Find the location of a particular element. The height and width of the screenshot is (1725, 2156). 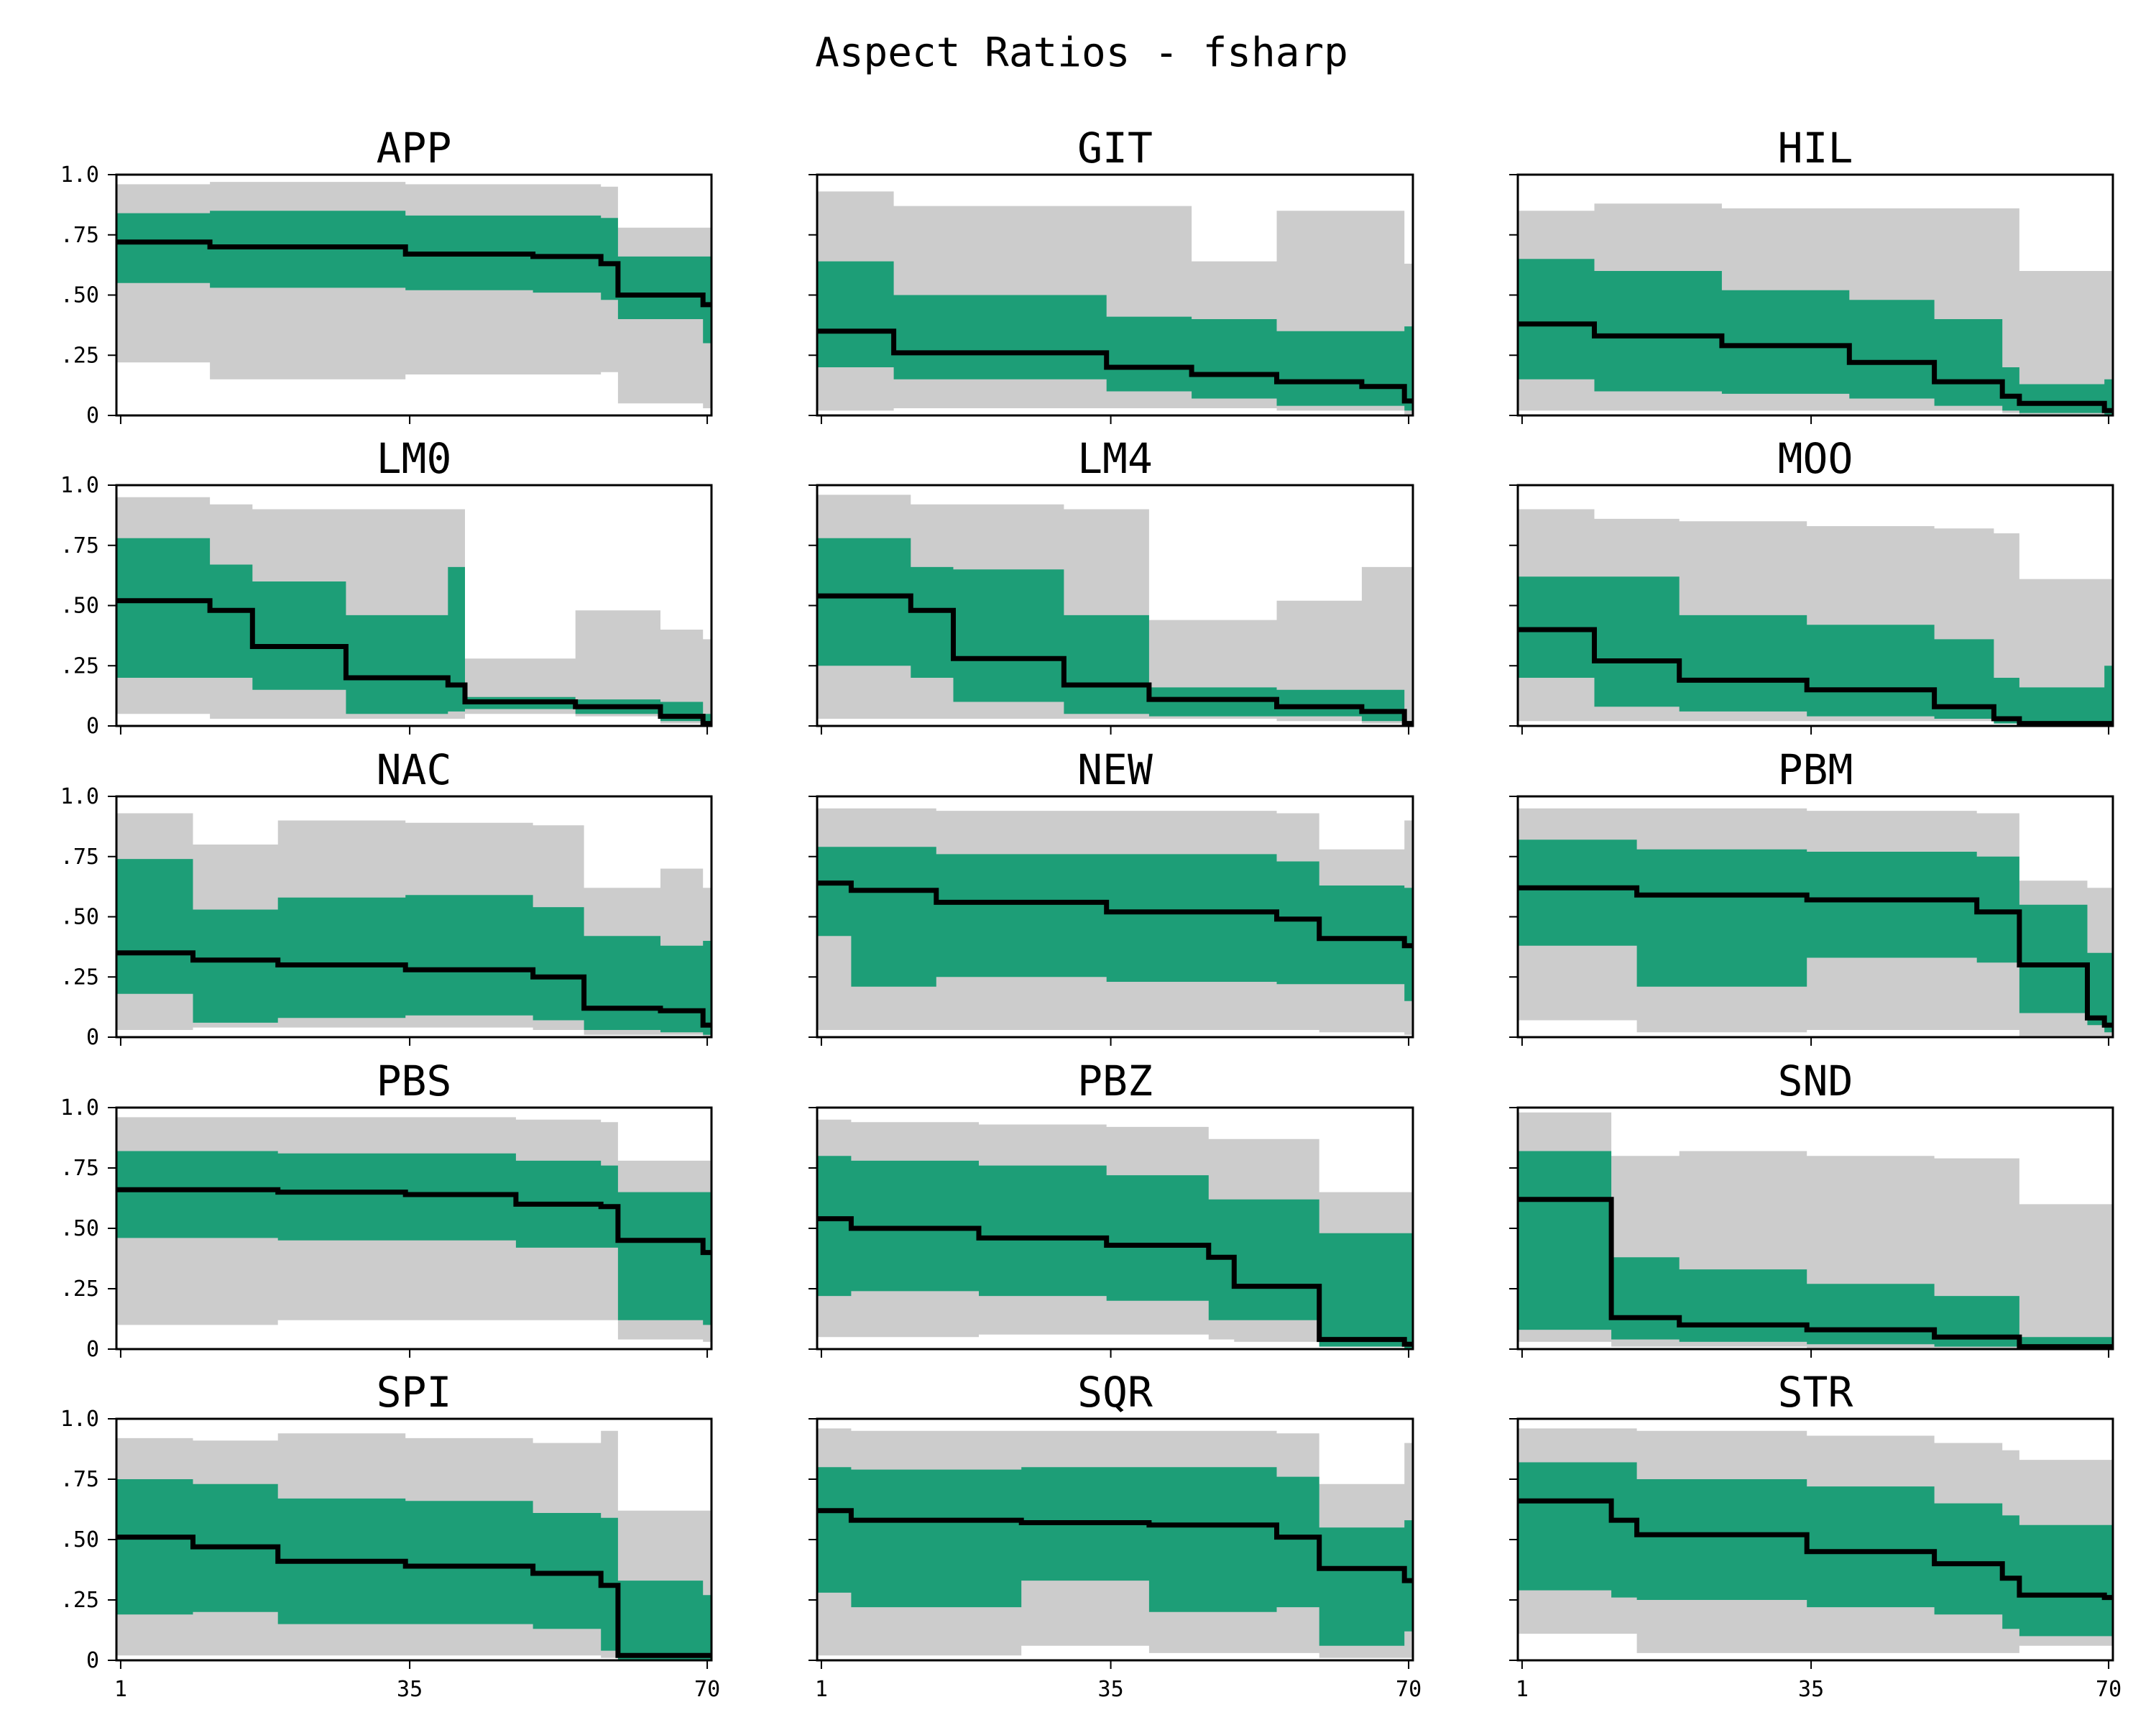

panel-git: GIT is located at coordinates (1111, 274).